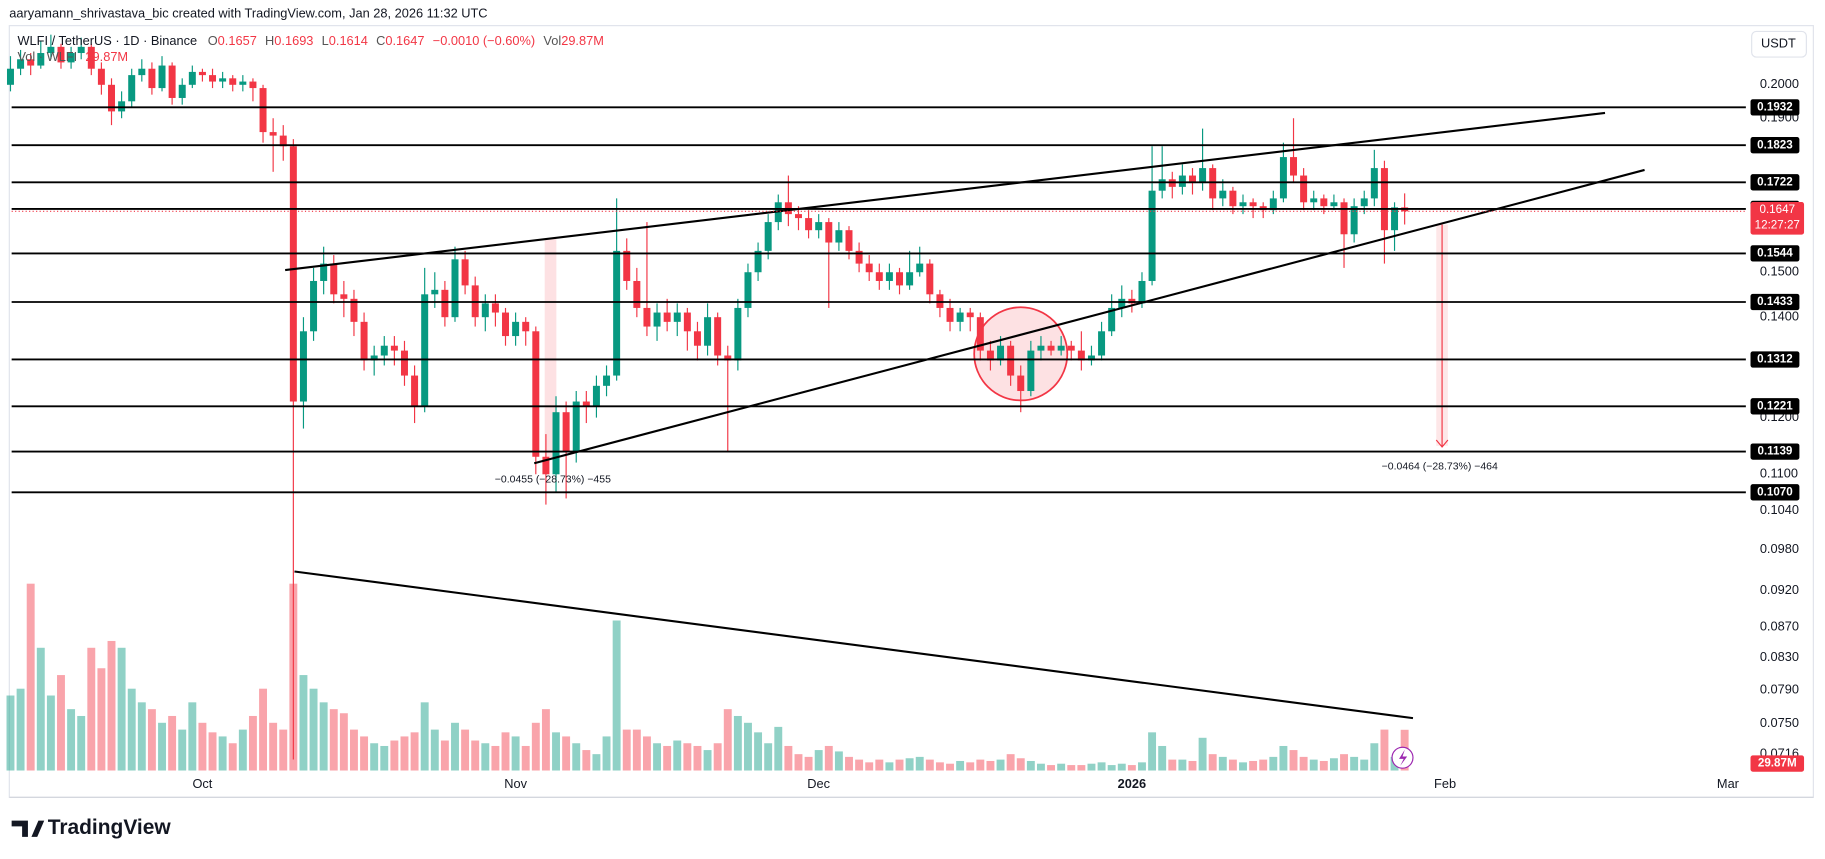 This screenshot has width=1825, height=859. I want to click on measure-zone, so click(550, 348).